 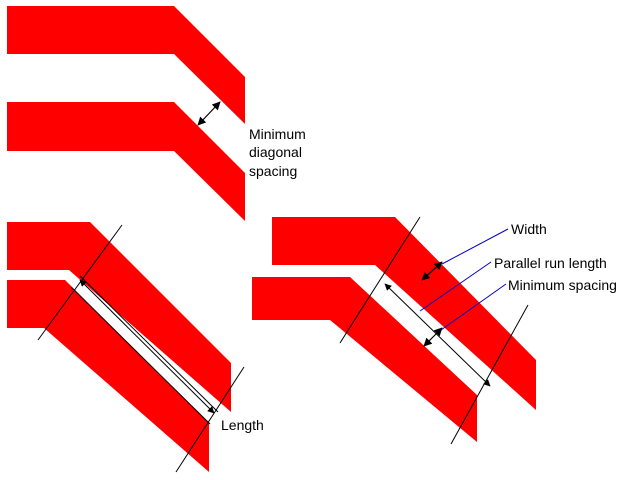 I want to click on min-spacing-label: Minimum spacing, so click(x=562, y=285).